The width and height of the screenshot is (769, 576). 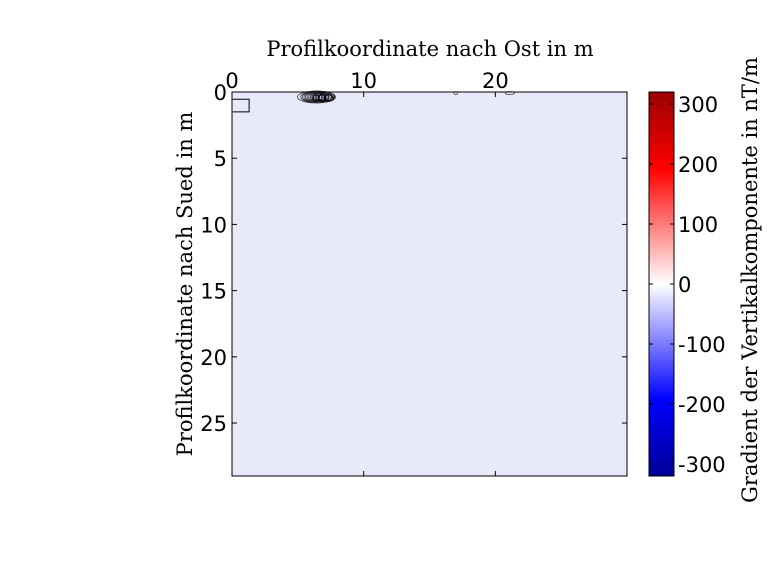 What do you see at coordinates (220, 159) in the screenshot?
I see `y-tick-label: 5` at bounding box center [220, 159].